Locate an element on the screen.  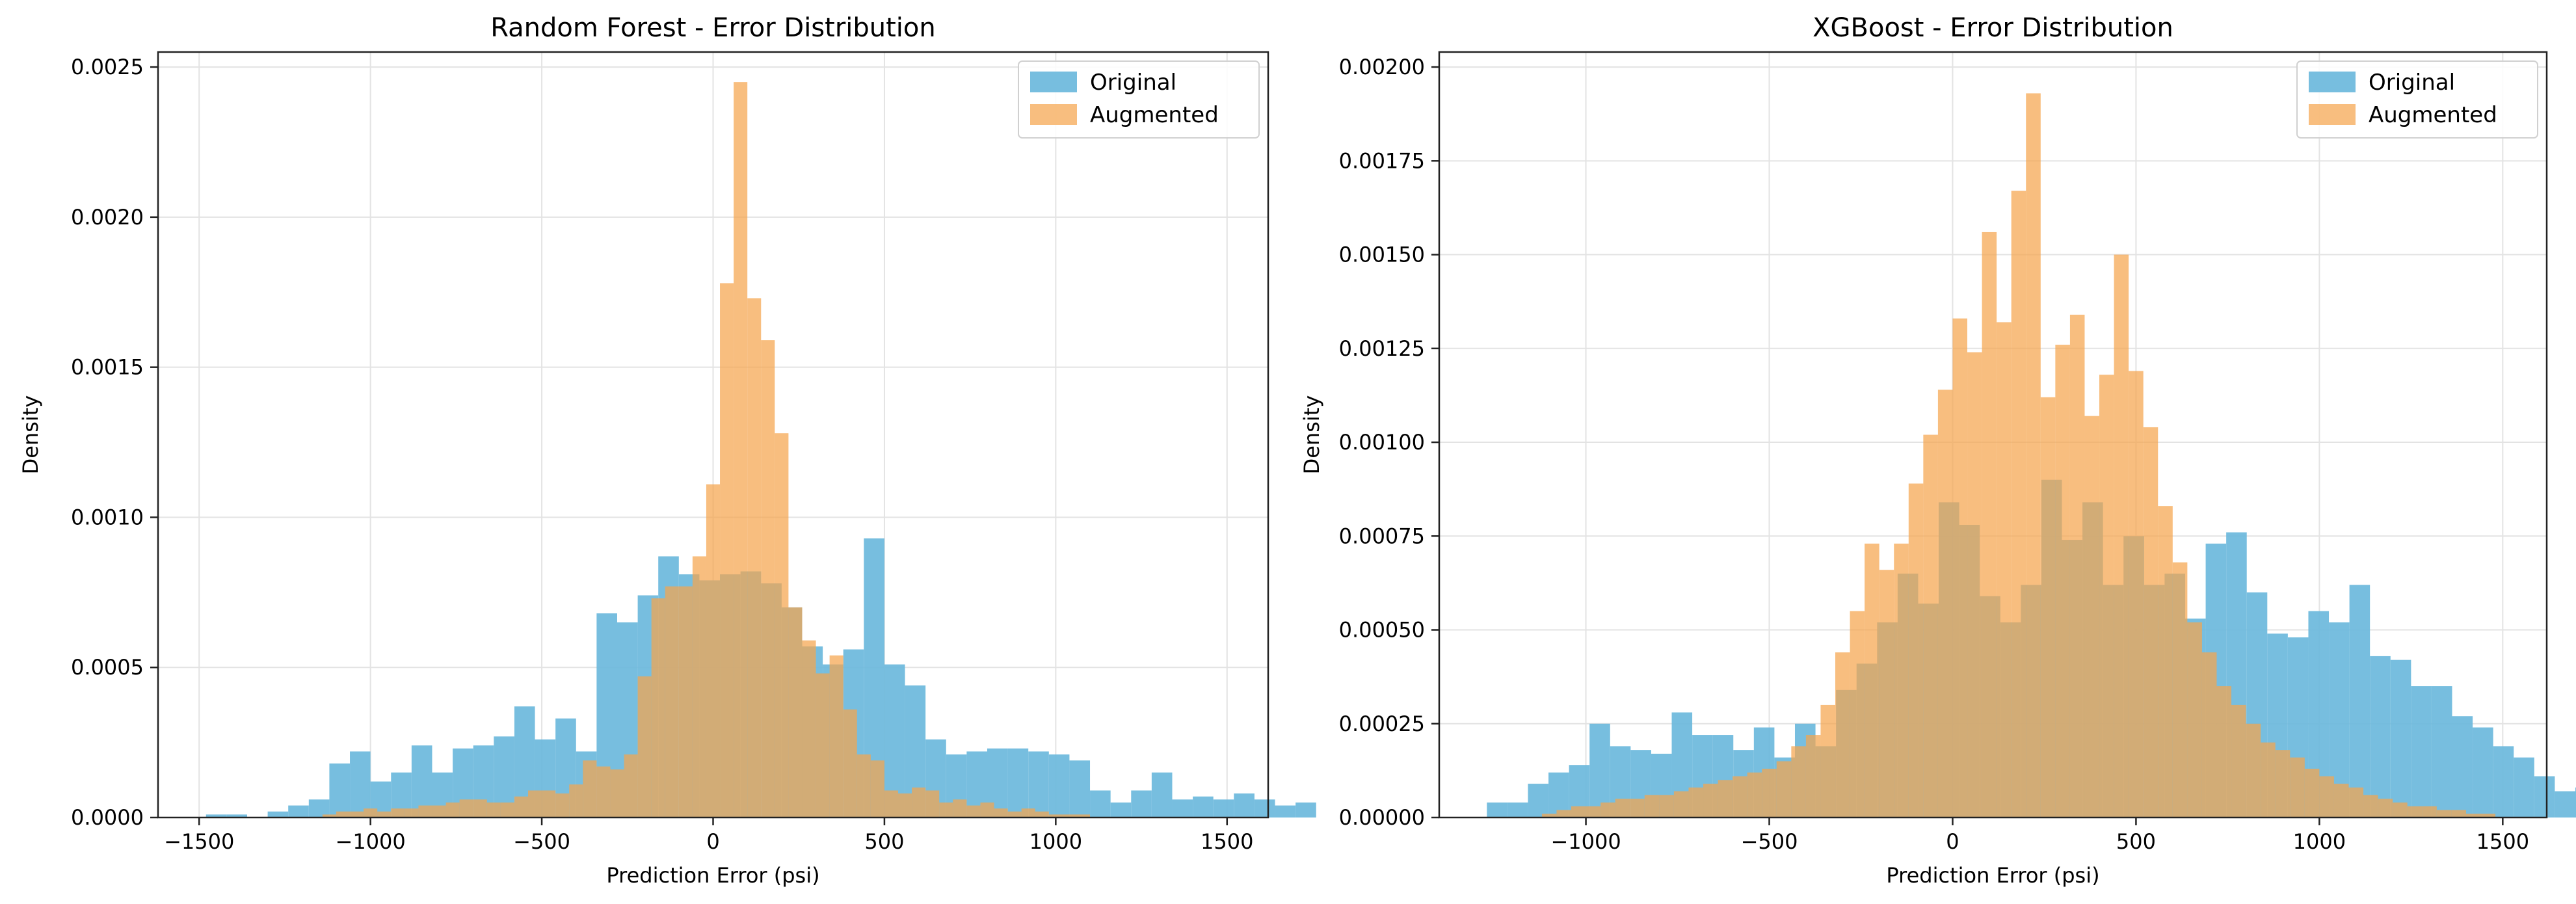
y-tick-label: 0.00175 is located at coordinates (1382, 160).